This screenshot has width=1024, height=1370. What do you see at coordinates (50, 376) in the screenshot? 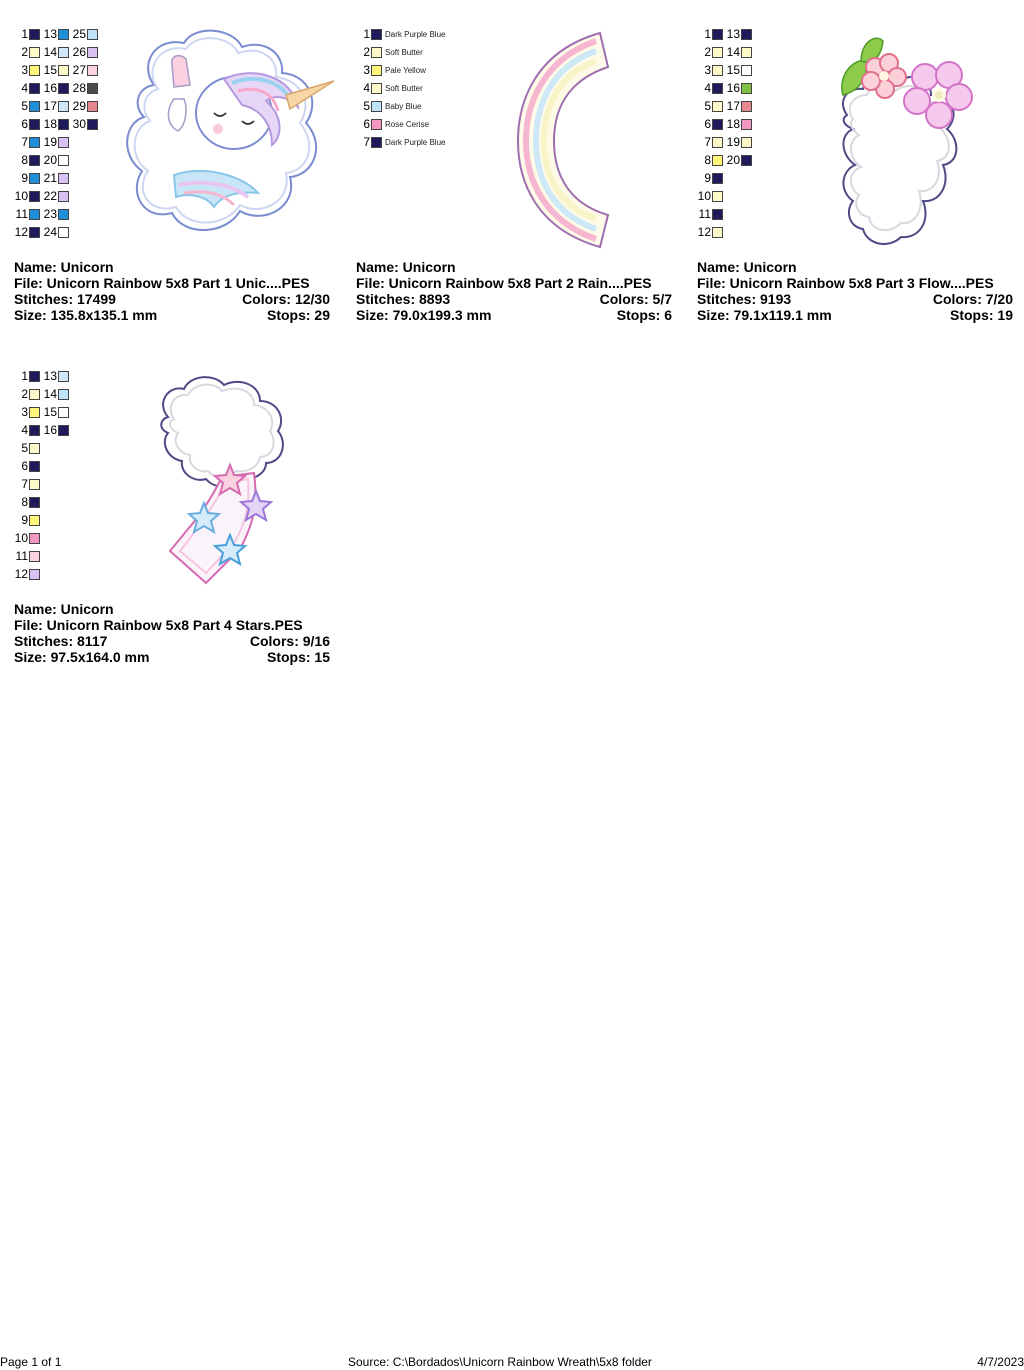
I see `swatch-number: 13` at bounding box center [50, 376].